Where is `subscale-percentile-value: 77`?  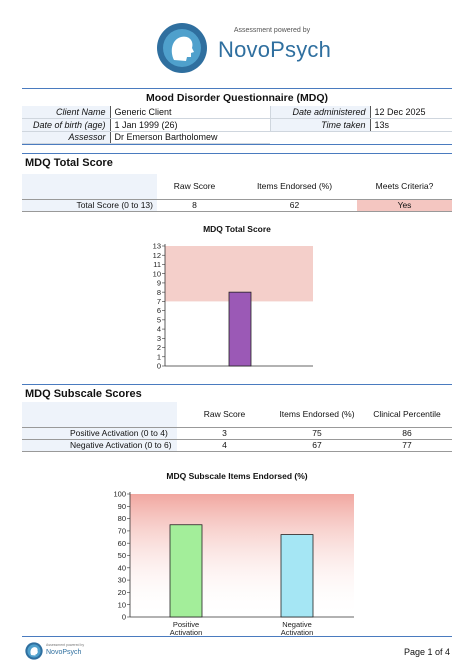
subscale-percentile-value: 77 is located at coordinates (407, 445).